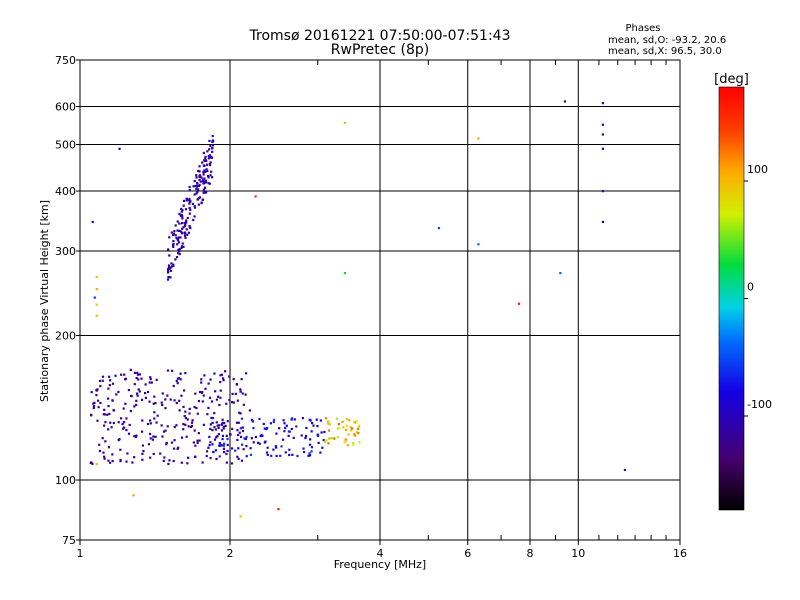 This screenshot has width=800, height=600. I want to click on y-tick-label: 300, so click(65, 251).